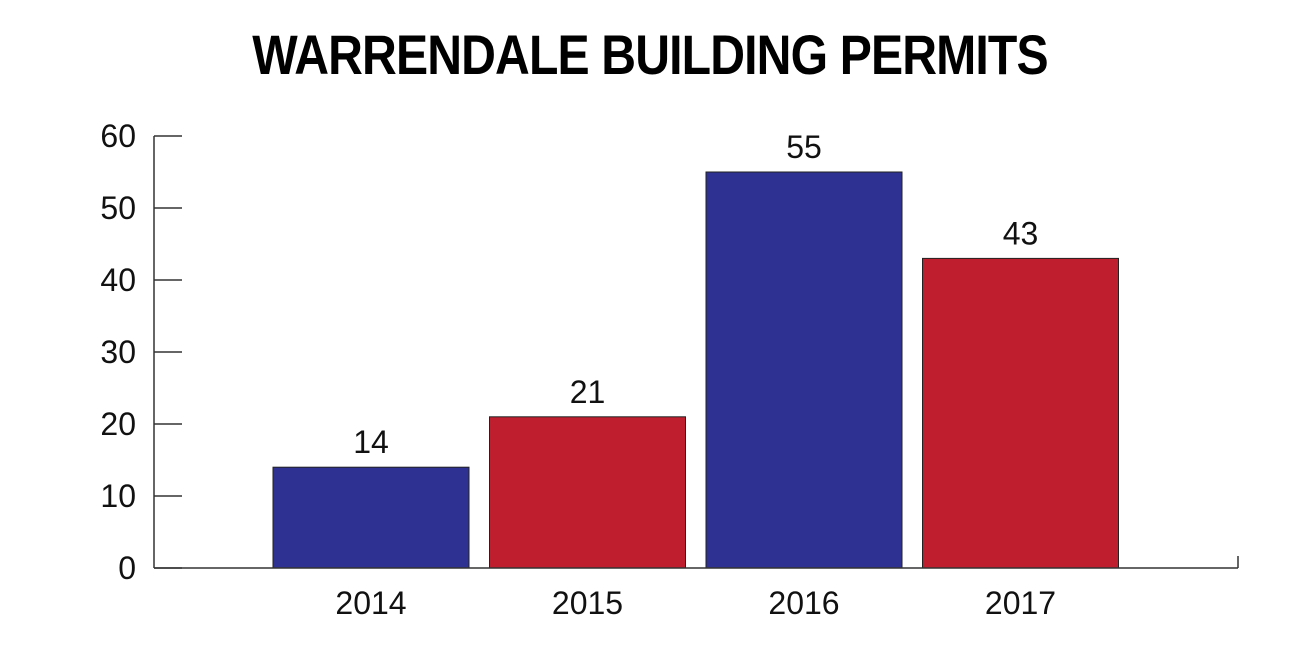  What do you see at coordinates (804, 370) in the screenshot?
I see `bar-2016` at bounding box center [804, 370].